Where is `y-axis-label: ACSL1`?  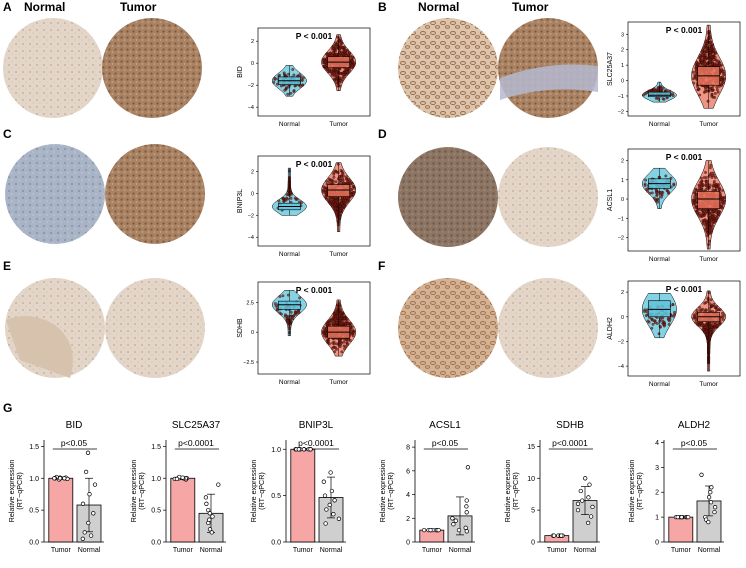 y-axis-label: ACSL1 is located at coordinates (610, 200).